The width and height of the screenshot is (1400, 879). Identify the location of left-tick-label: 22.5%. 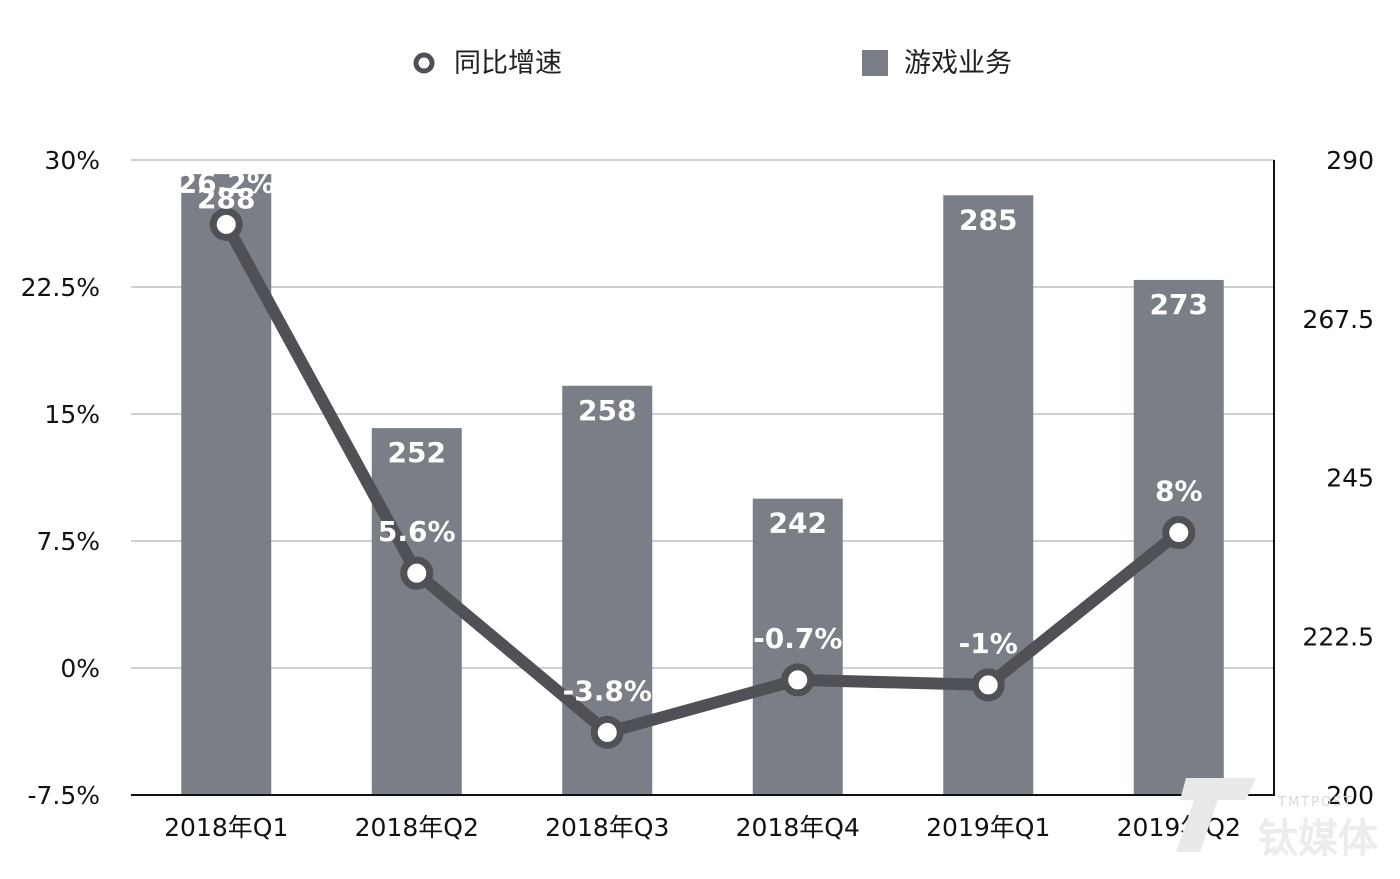
(60, 287).